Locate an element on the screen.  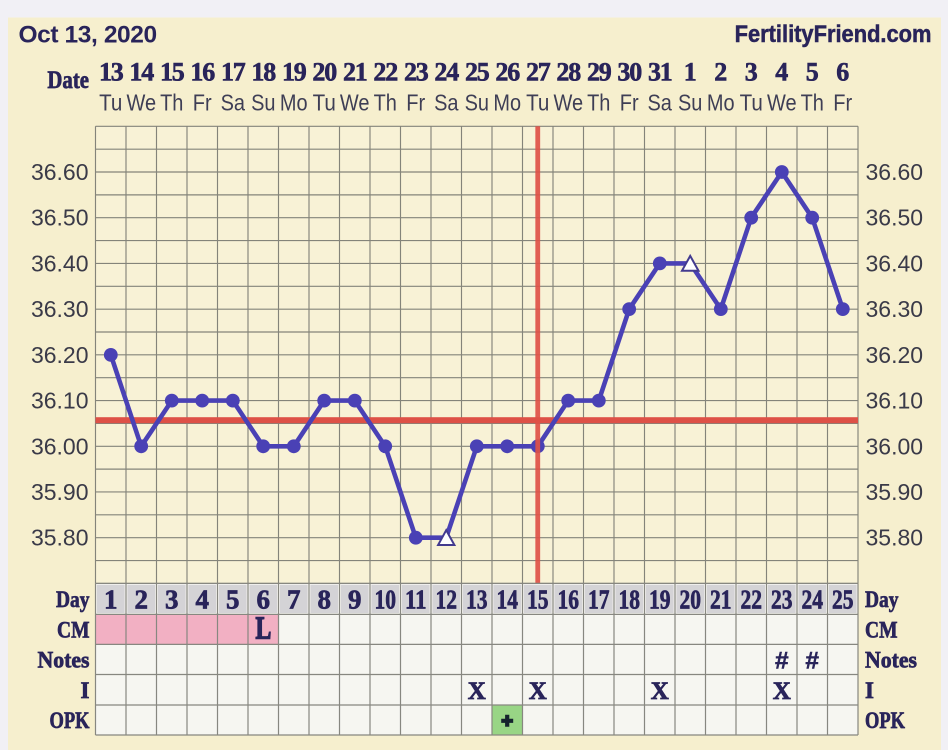
svg-text: 8 is located at coordinates (324, 600).